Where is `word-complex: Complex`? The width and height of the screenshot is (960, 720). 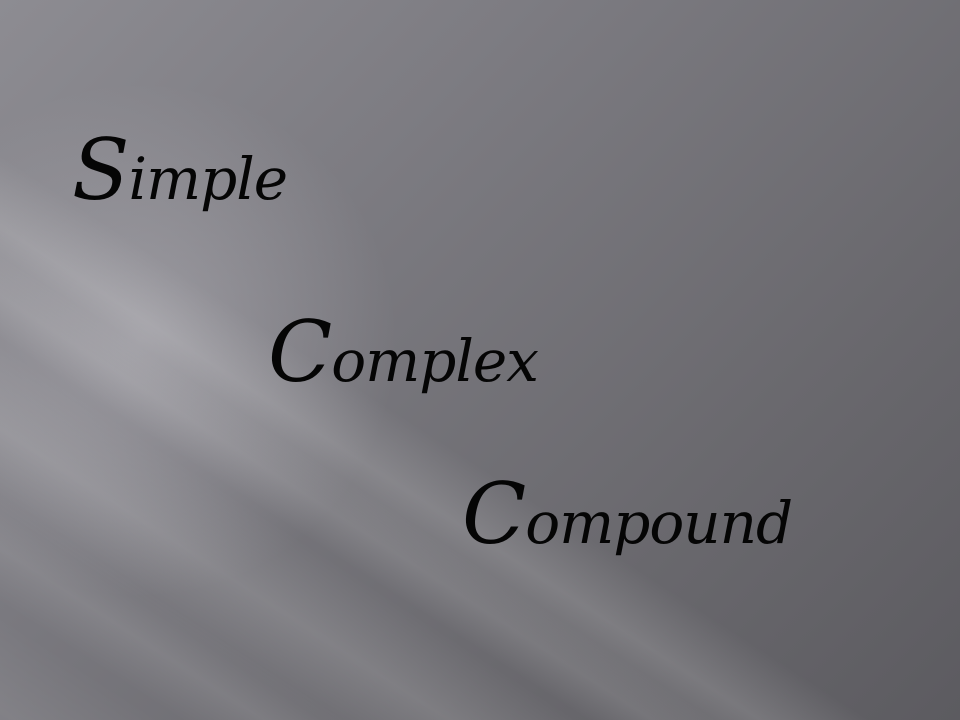 word-complex: Complex is located at coordinates (403, 352).